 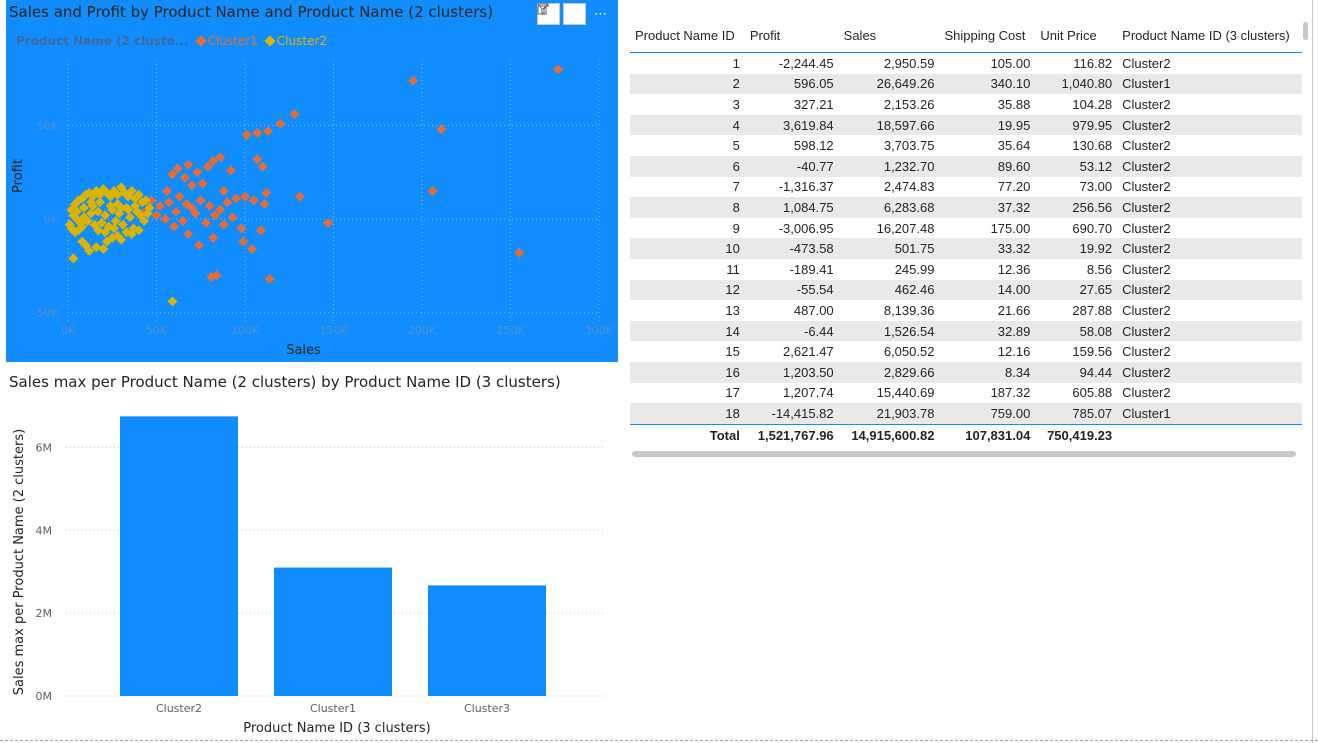 What do you see at coordinates (336, 728) in the screenshot?
I see `x-axis-title: Product Name ID (3 clusters)` at bounding box center [336, 728].